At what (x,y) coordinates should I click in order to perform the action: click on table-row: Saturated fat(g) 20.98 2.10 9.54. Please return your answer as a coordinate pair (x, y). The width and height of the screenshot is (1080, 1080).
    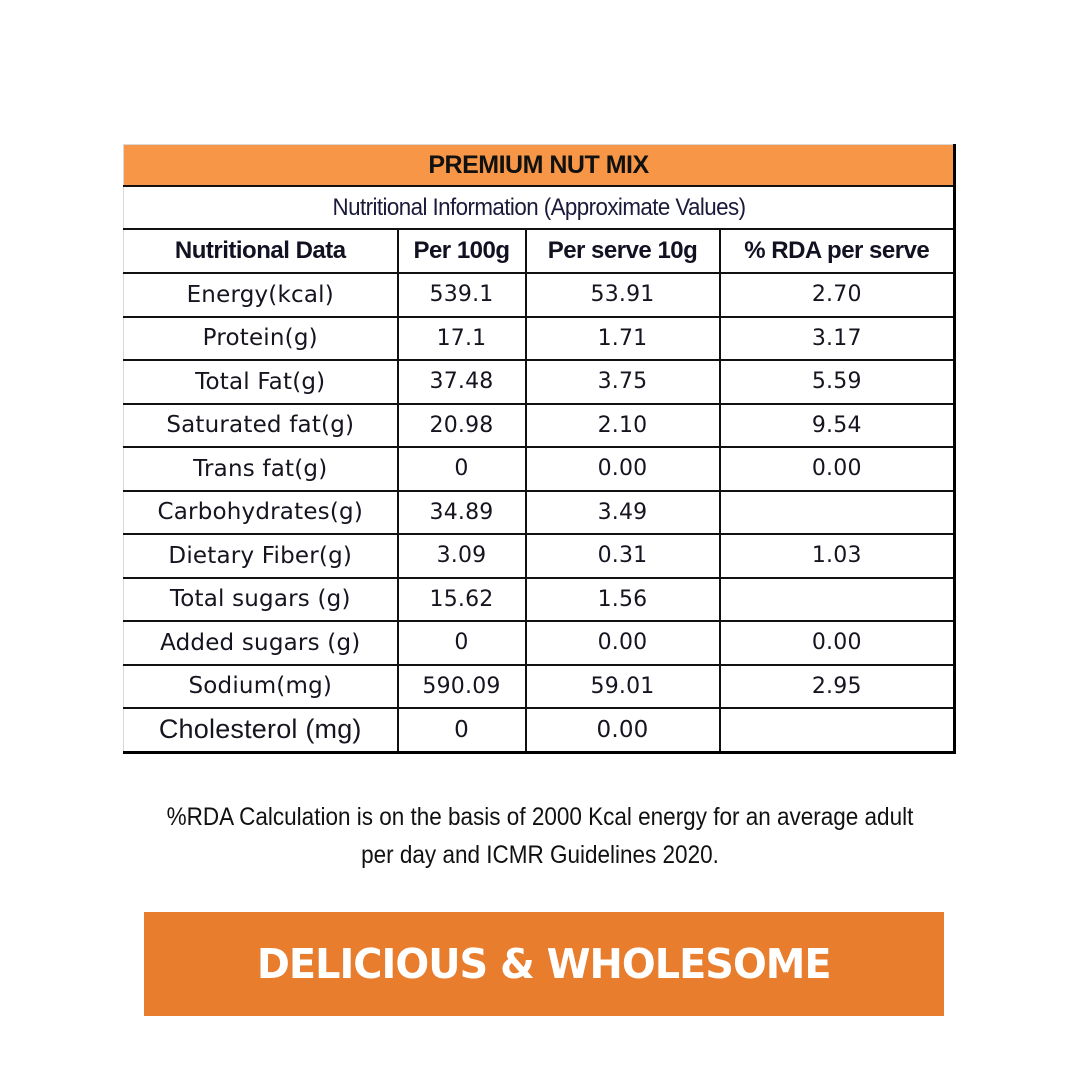
    Looking at the image, I should click on (539, 425).